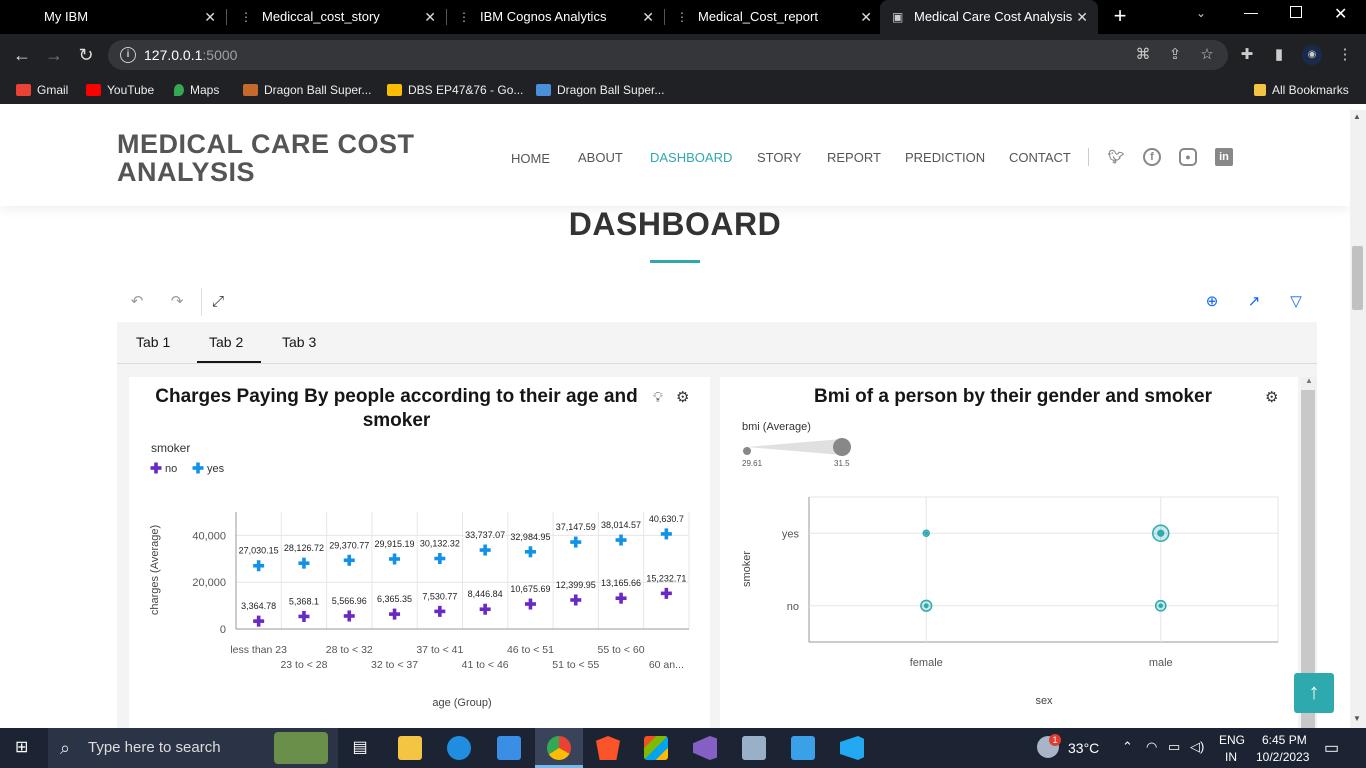 Image resolution: width=1366 pixels, height=768 pixels. Describe the element at coordinates (1279, 54) in the screenshot. I see `side-panel-icon: ▮` at that location.